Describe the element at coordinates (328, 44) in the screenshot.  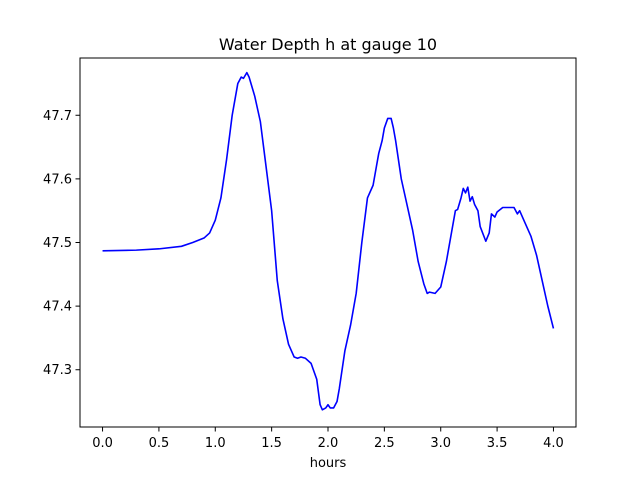
I see `chart-title: Water Depth h at gauge 10` at that location.